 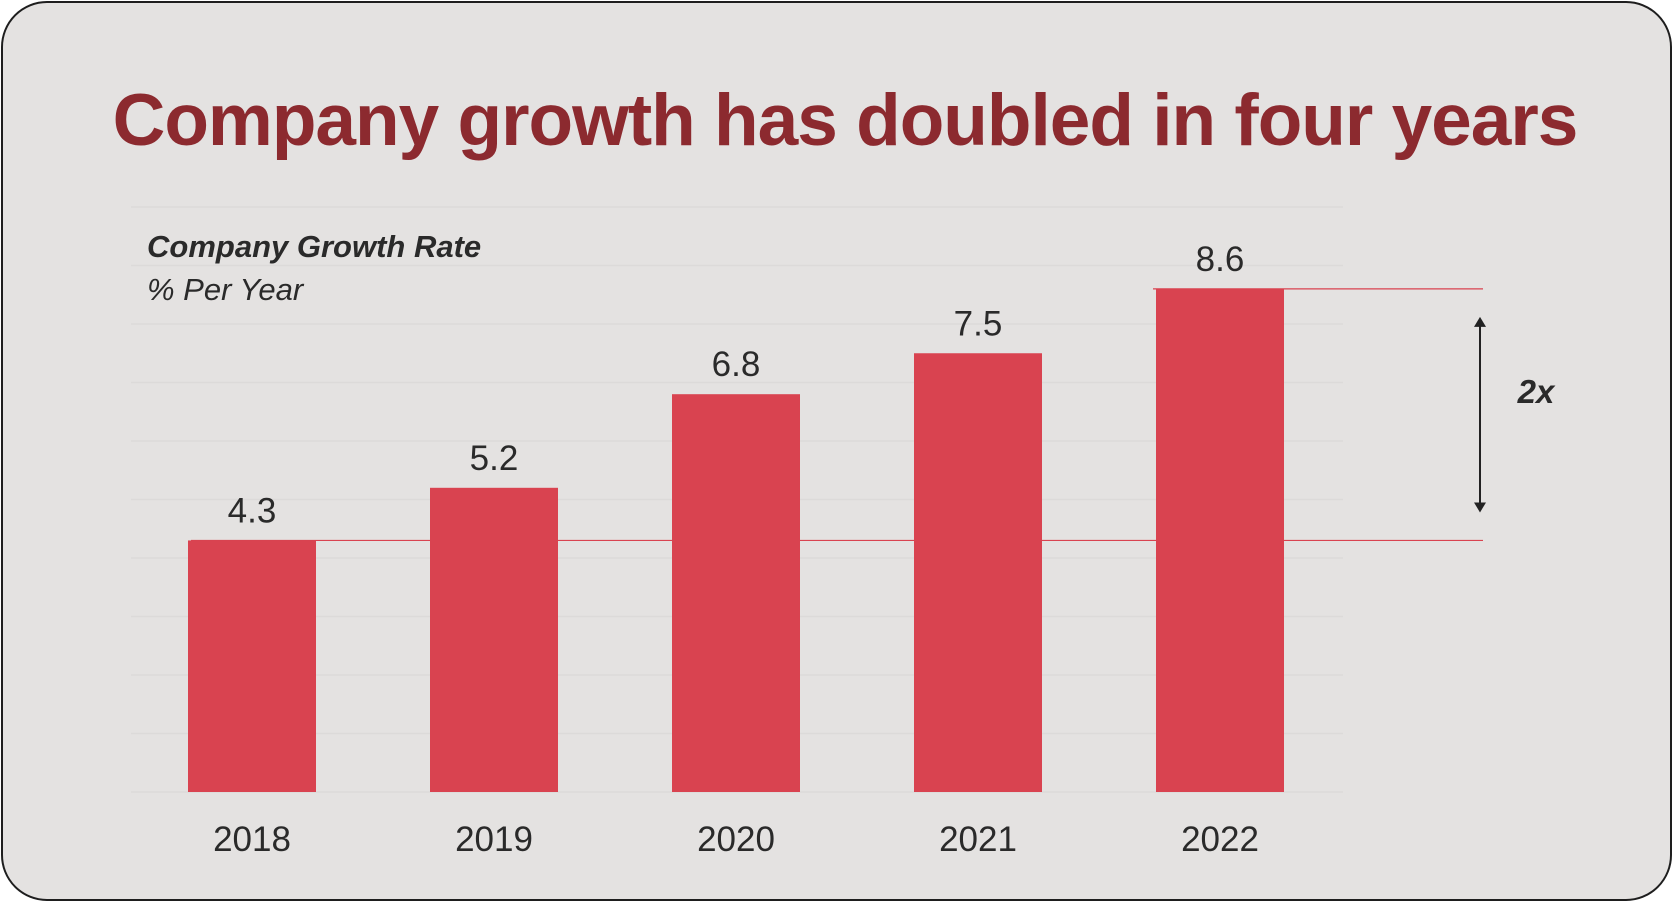 I want to click on annotation-arrow-head-up, so click(x=1480, y=321).